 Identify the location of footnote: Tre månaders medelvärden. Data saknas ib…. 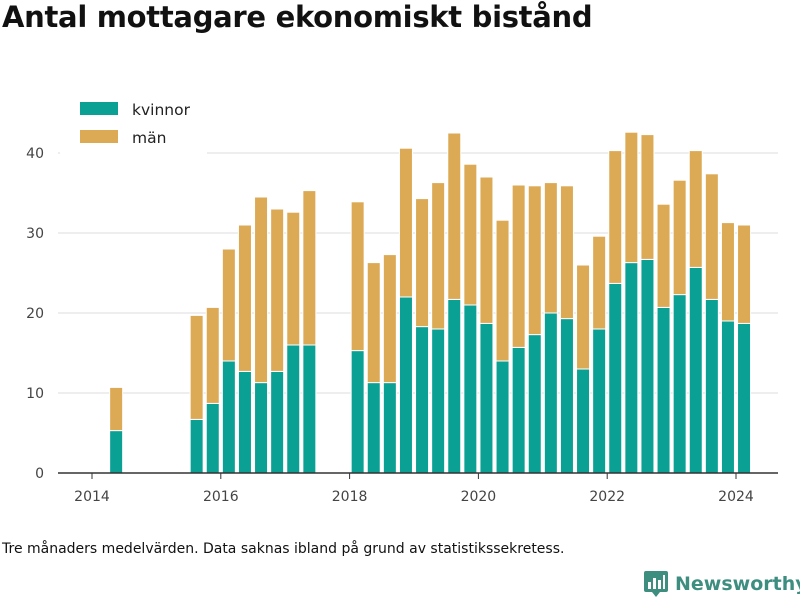
(283, 549).